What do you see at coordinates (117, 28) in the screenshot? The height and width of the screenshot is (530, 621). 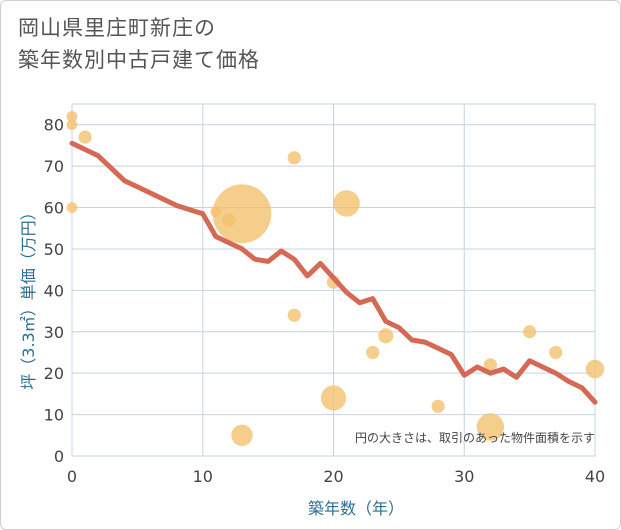 I see `title-line-1: 岡山県里庄町新庄の` at bounding box center [117, 28].